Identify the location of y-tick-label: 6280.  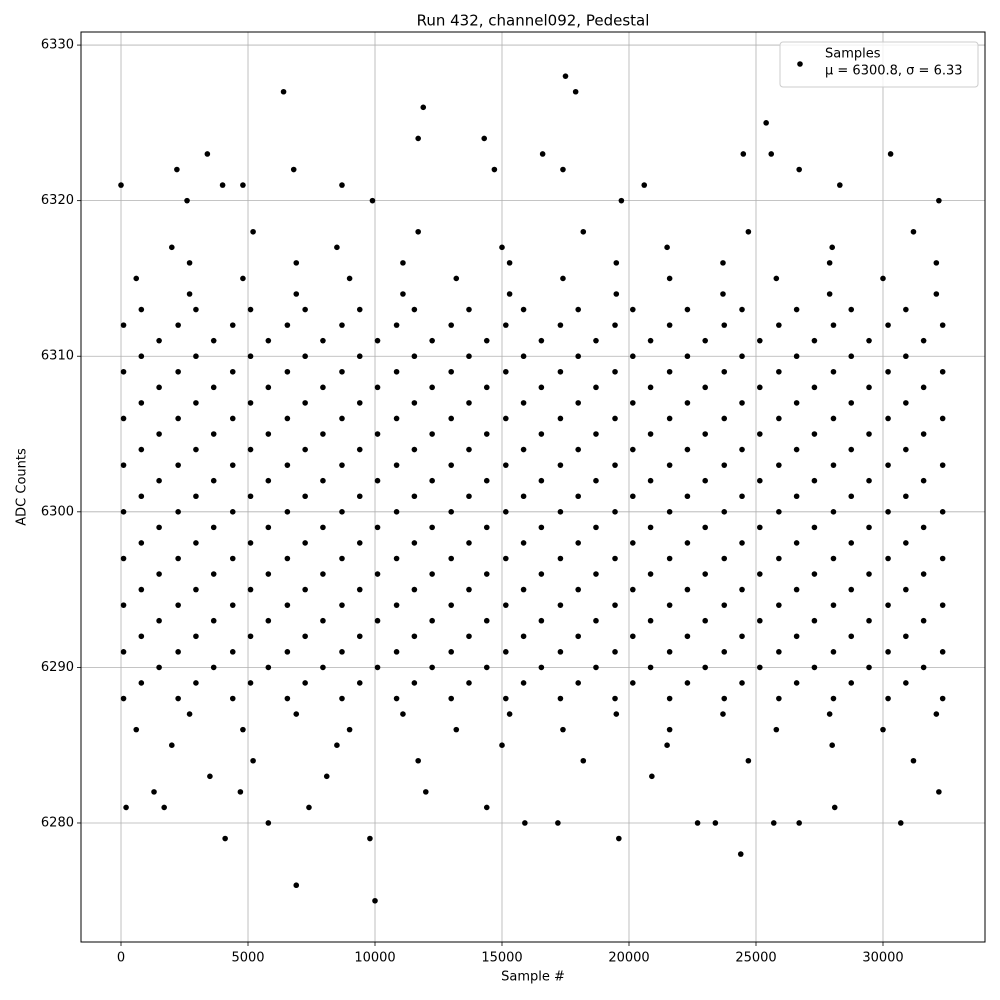
(57, 822).